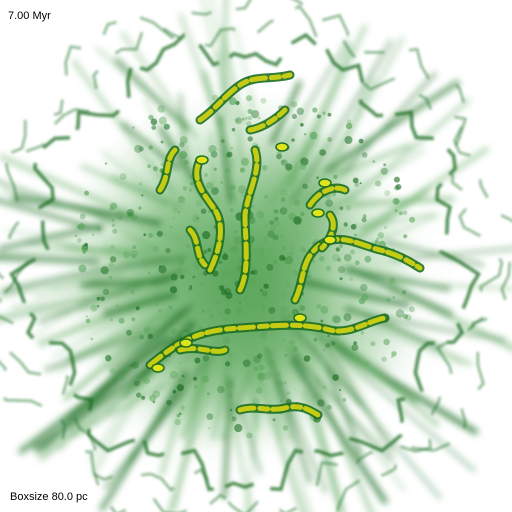  Describe the element at coordinates (49, 497) in the screenshot. I see `boxsize-label: Boxsize 80.0 pc` at that location.